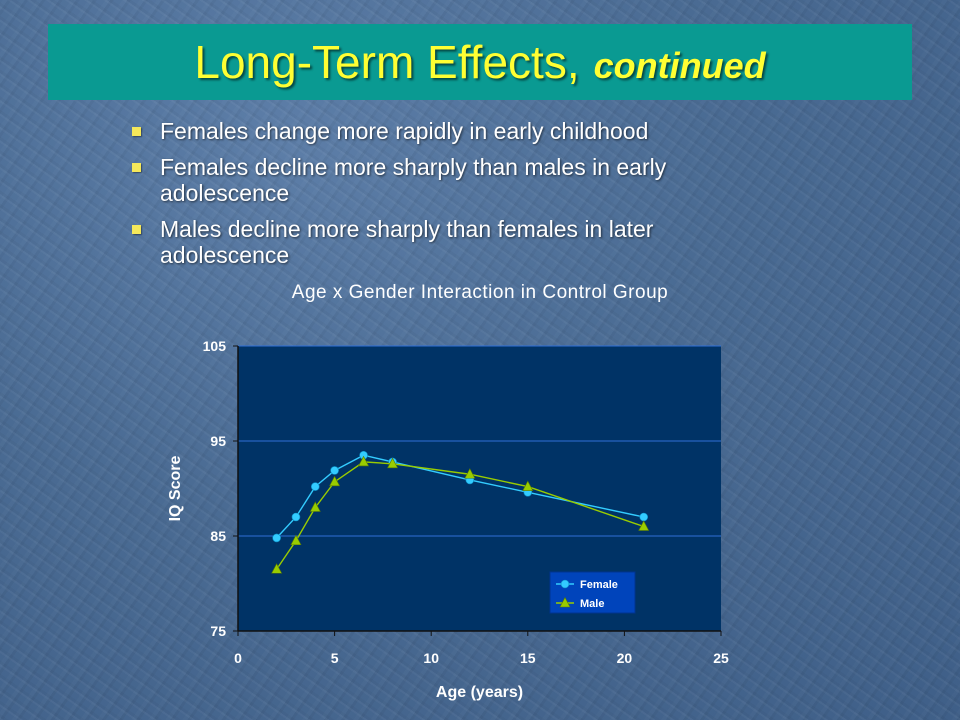 The image size is (960, 720). I want to click on y-axis-label: IQ Score, so click(175, 489).